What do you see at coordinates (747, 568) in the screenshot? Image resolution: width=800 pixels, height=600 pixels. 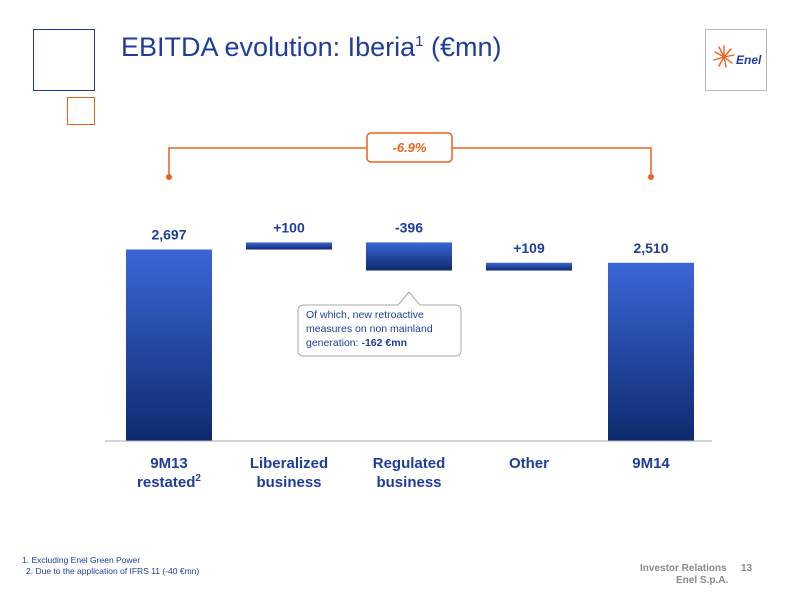 I see `page-number: 13` at bounding box center [747, 568].